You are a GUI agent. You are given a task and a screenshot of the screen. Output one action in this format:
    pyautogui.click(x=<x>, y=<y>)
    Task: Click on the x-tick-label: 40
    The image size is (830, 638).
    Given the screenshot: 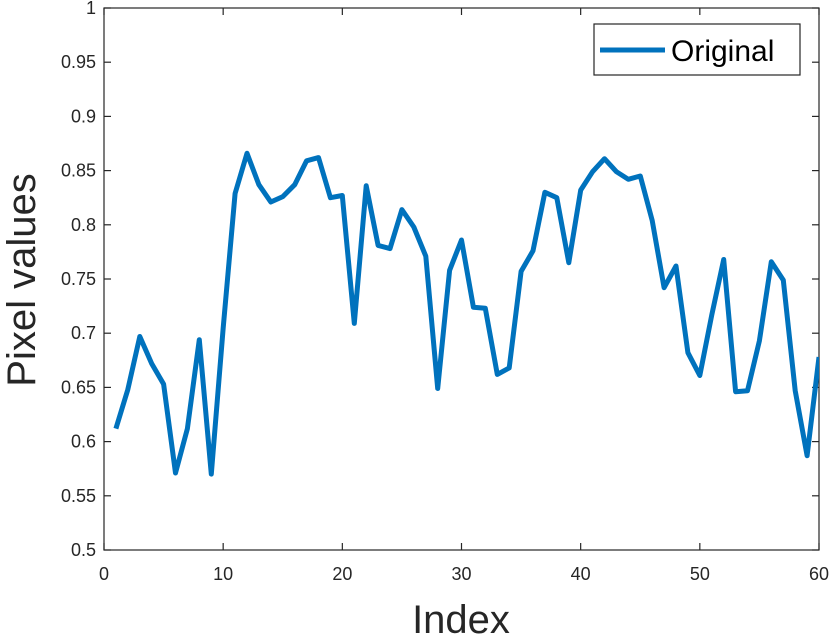 What is the action you would take?
    pyautogui.click(x=581, y=574)
    